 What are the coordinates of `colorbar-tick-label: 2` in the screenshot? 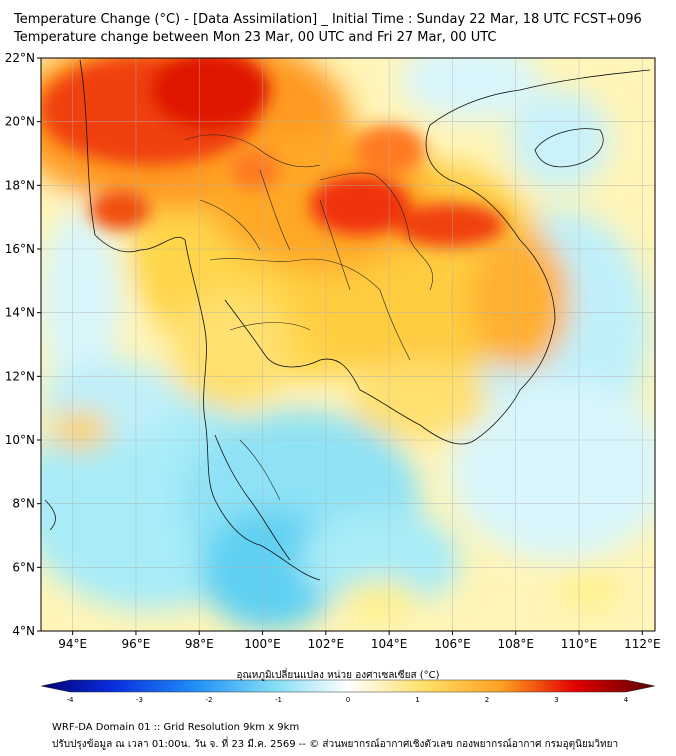 It's located at (487, 700).